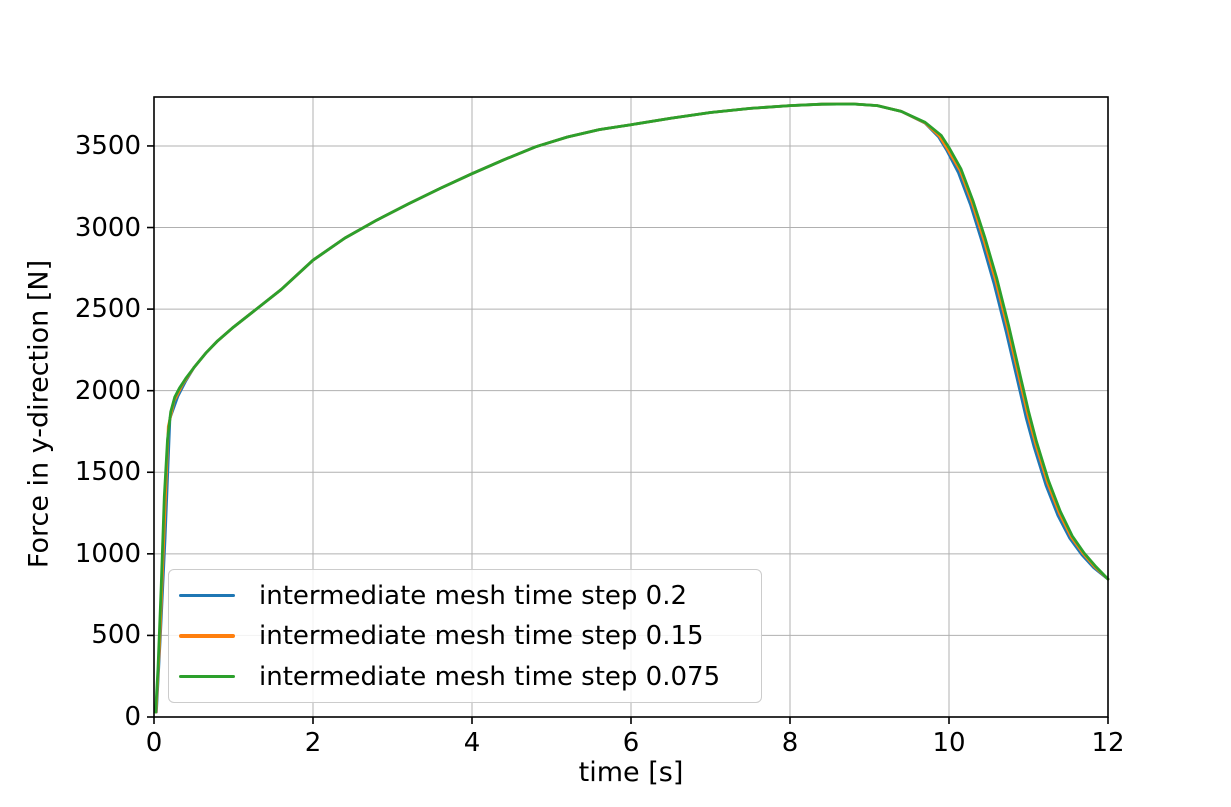  Describe the element at coordinates (1108, 743) in the screenshot. I see `x-tick-label: 12` at that location.